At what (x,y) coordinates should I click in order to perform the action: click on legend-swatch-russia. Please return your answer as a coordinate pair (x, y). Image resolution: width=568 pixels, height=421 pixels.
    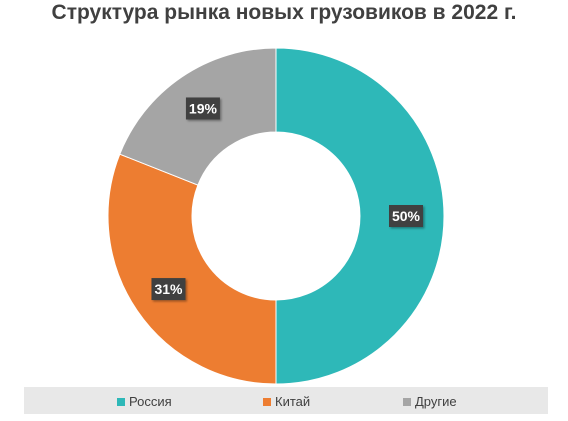
    Looking at the image, I should click on (121, 401).